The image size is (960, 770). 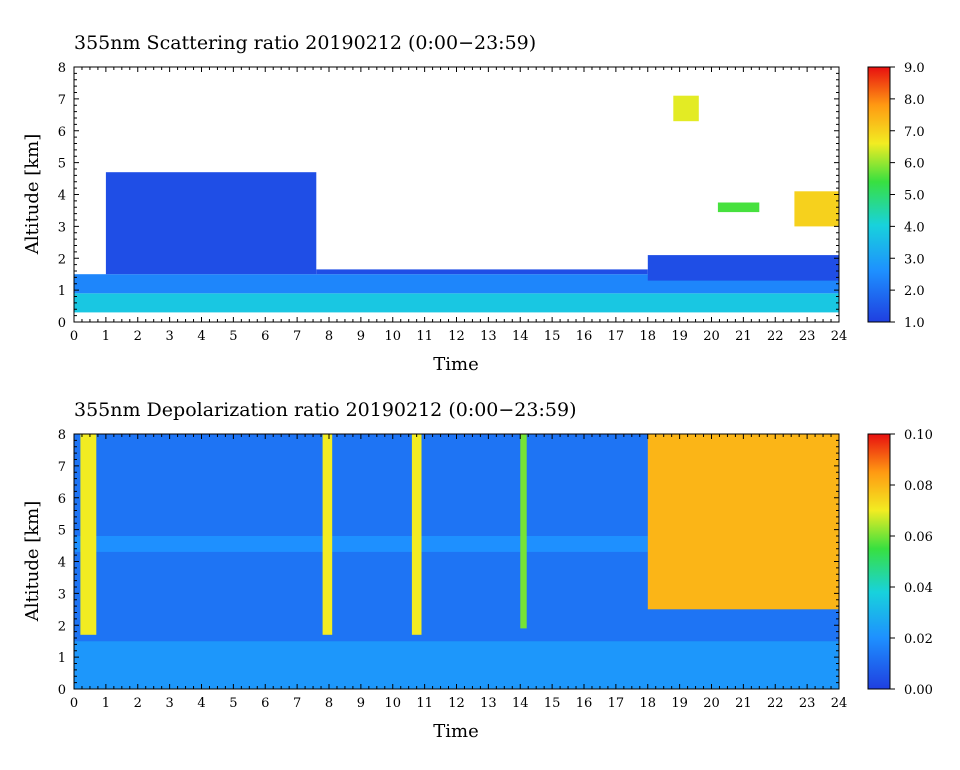 I want to click on colorbar-tick-label: 5.0, so click(x=914, y=196).